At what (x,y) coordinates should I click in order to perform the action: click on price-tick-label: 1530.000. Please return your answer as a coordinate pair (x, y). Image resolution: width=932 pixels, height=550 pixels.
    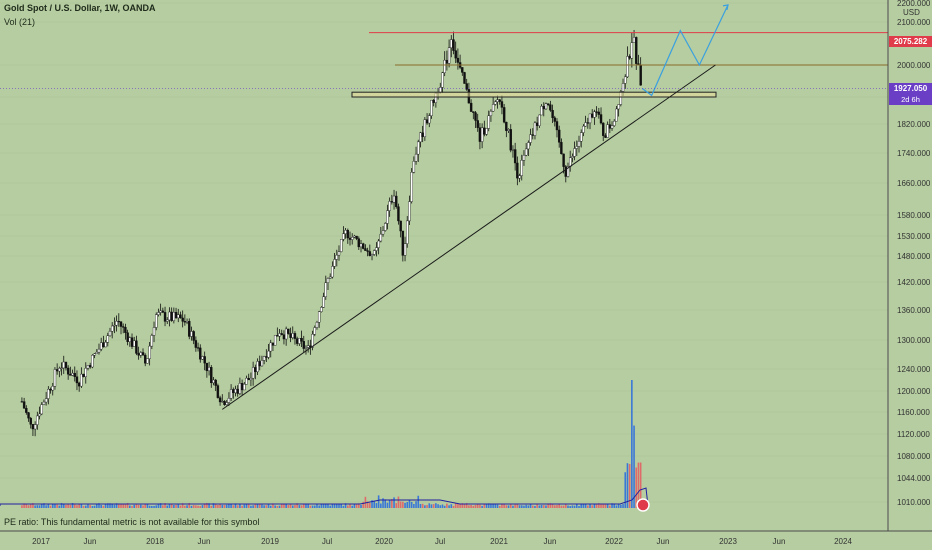
    Looking at the image, I should click on (914, 236).